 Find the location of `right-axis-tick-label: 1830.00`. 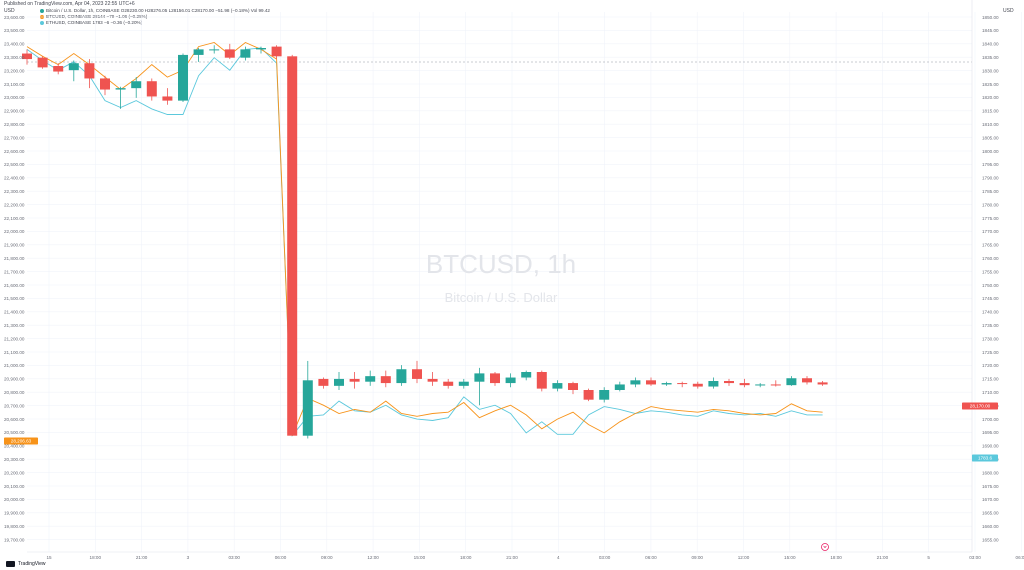

right-axis-tick-label: 1830.00 is located at coordinates (990, 70).